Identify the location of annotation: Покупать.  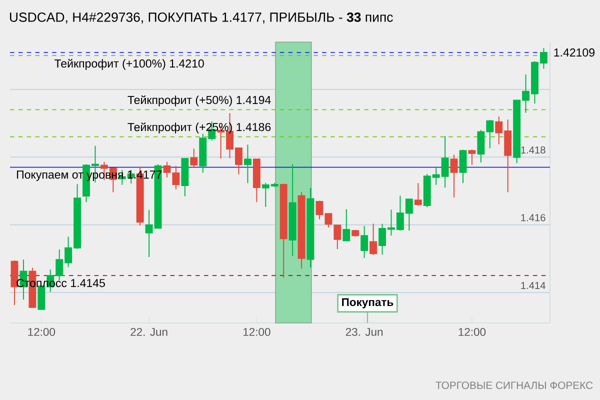
(368, 303).